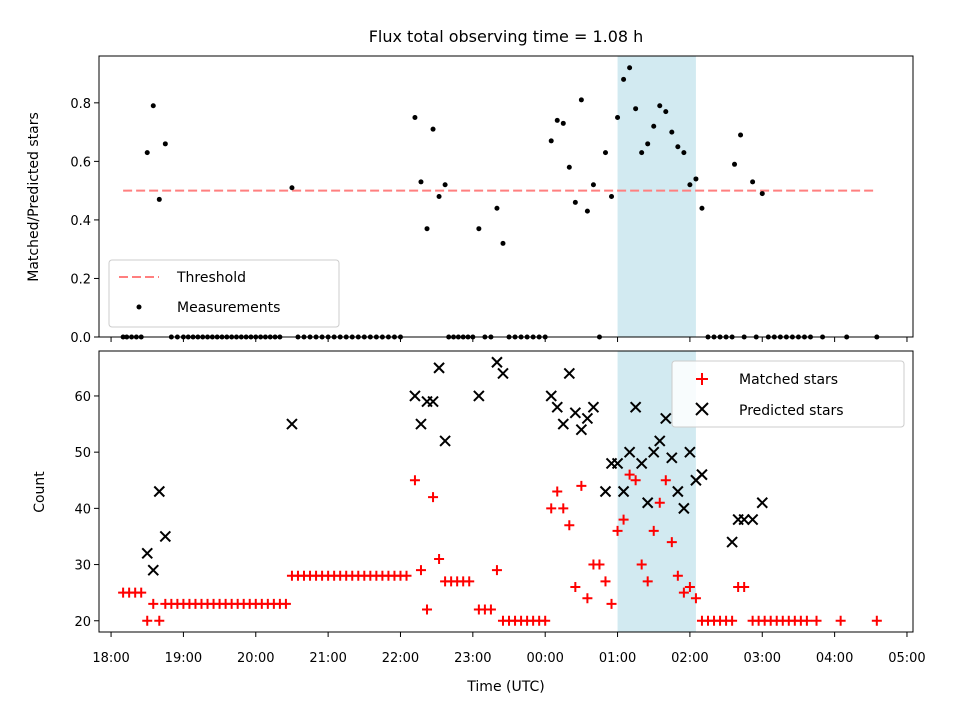 This screenshot has width=960, height=720. Describe the element at coordinates (80, 221) in the screenshot. I see `top-y-tick-label: 0.4` at that location.